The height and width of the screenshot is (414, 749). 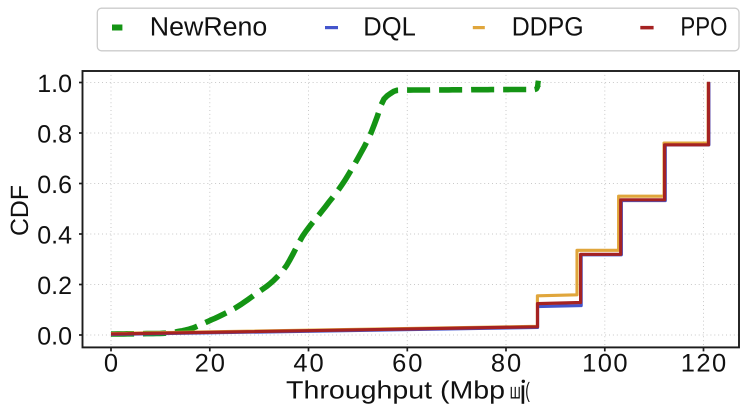 What do you see at coordinates (407, 363) in the screenshot?
I see `svg-text: 60` at bounding box center [407, 363].